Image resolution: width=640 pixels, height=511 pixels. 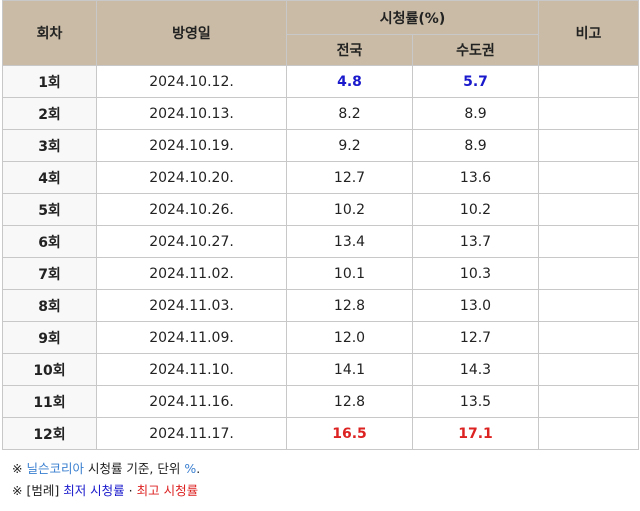 What do you see at coordinates (475, 369) in the screenshot?
I see `capital-rating-cell: 14.3` at bounding box center [475, 369].